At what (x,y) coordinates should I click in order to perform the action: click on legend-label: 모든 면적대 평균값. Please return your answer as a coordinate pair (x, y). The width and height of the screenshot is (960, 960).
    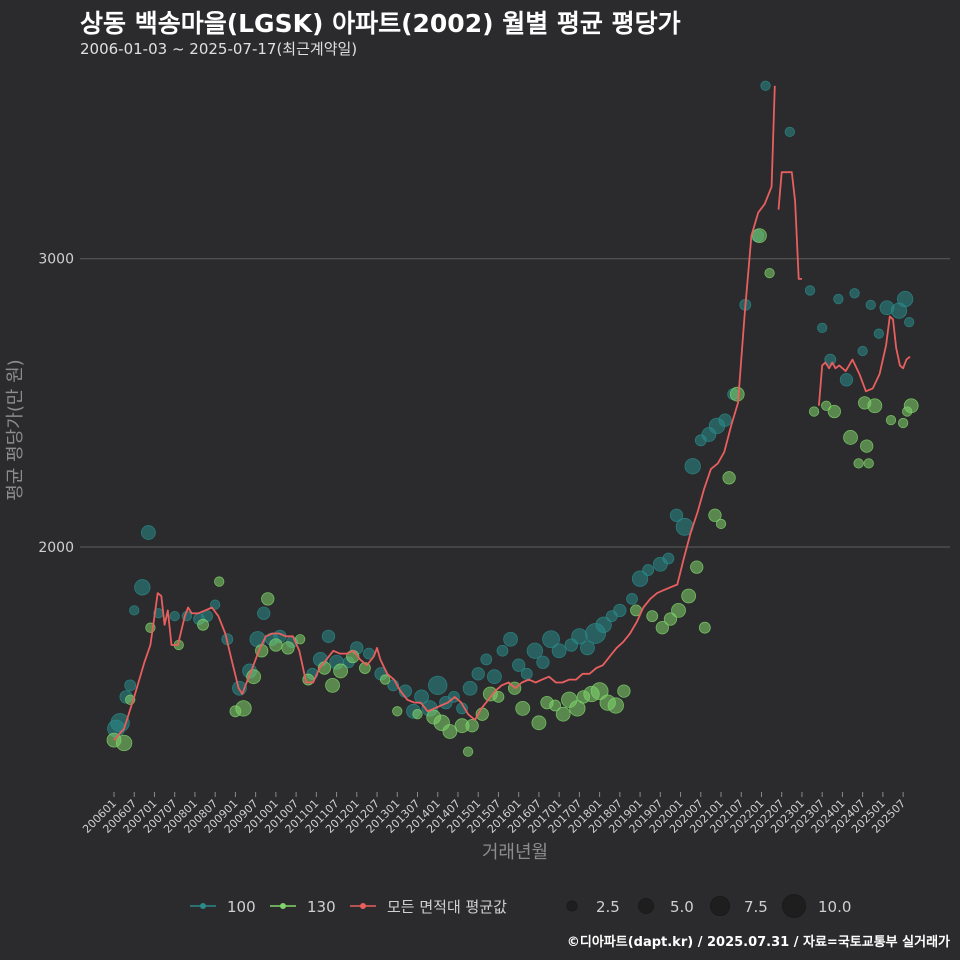
    Looking at the image, I should click on (447, 907).